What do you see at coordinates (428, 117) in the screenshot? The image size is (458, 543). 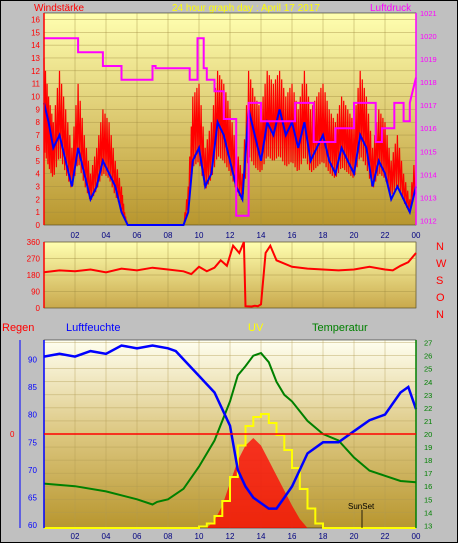 I see `pressure-axis-ticks: 1012 1013 1014 1015 1016 1017 1018 1019 1020 1021` at bounding box center [428, 117].